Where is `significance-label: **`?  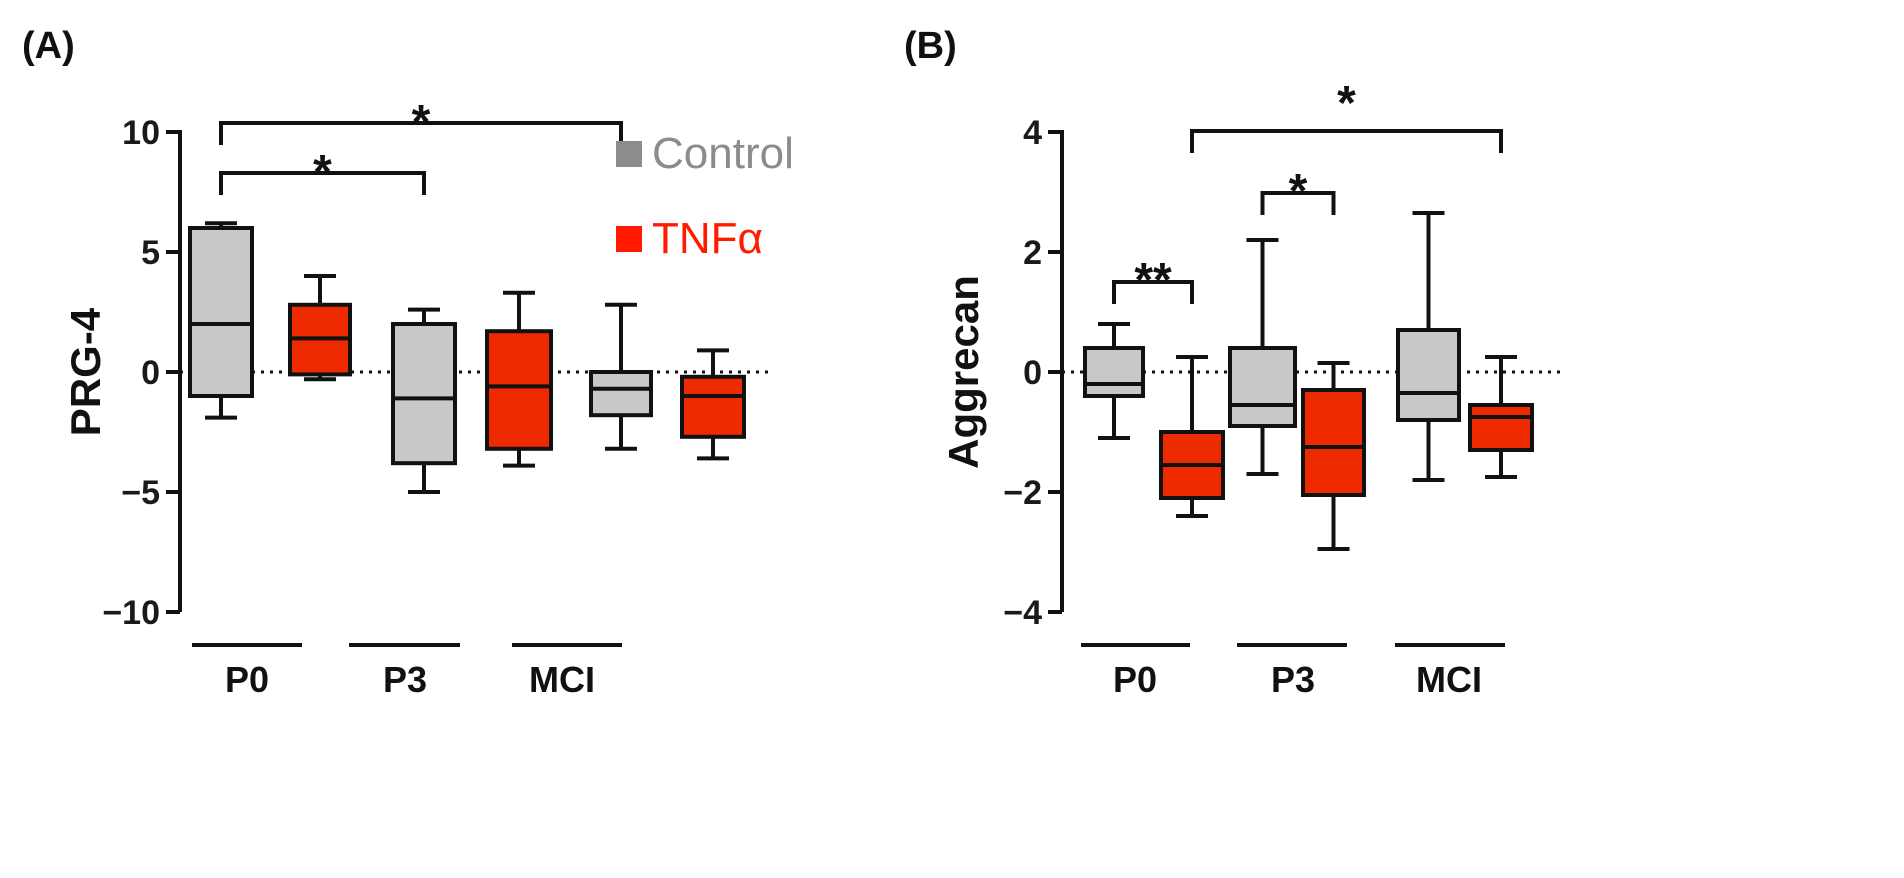 significance-label: ** is located at coordinates (1153, 280).